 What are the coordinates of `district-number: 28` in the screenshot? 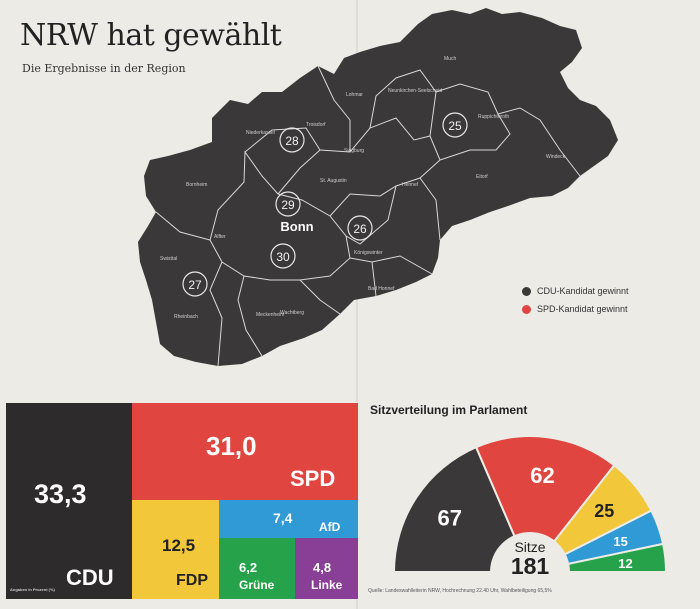 It's located at (292, 141).